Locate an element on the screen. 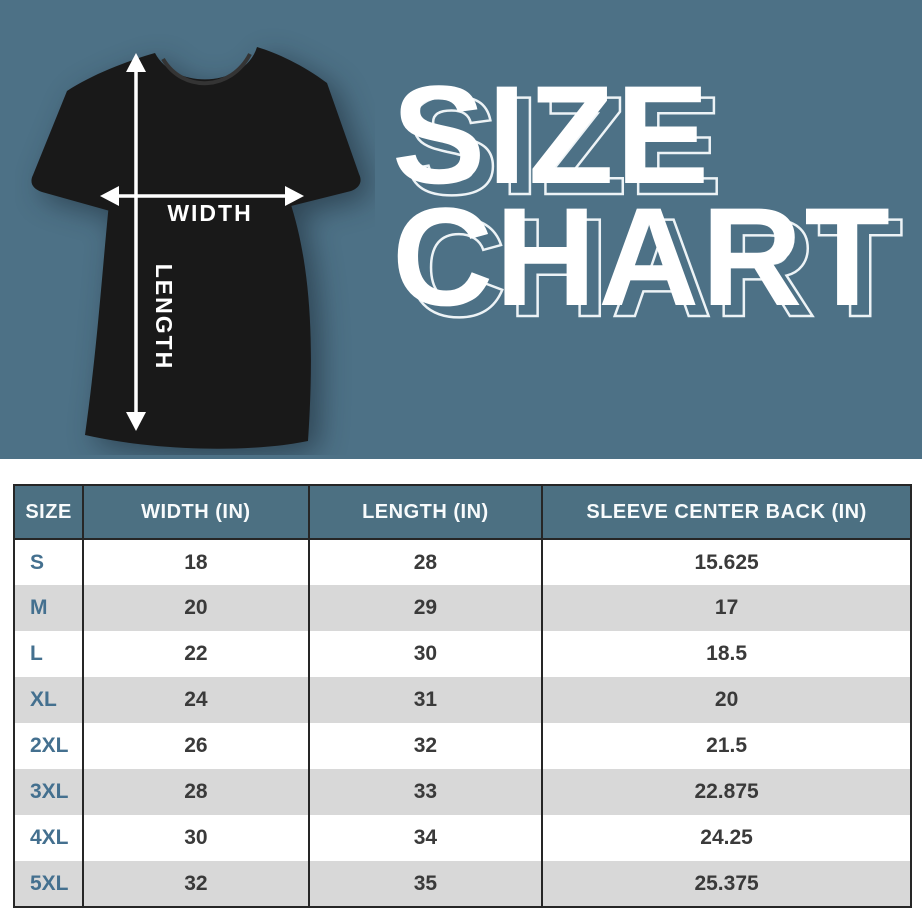 The height and width of the screenshot is (923, 922). length-cell: 32 is located at coordinates (425, 746).